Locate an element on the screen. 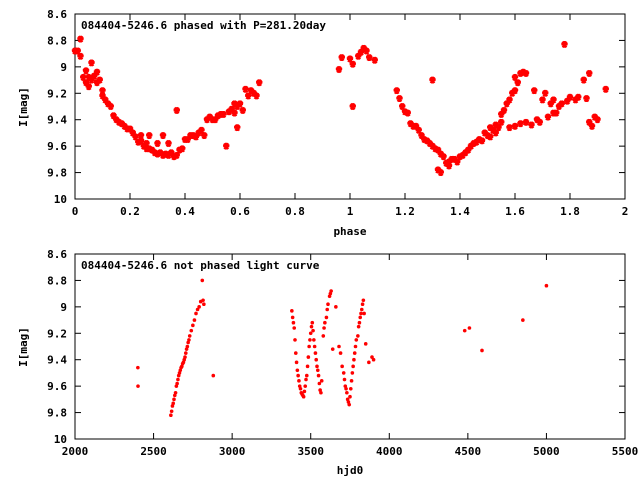  y-tick-label: 9.6 is located at coordinates (57, 386).